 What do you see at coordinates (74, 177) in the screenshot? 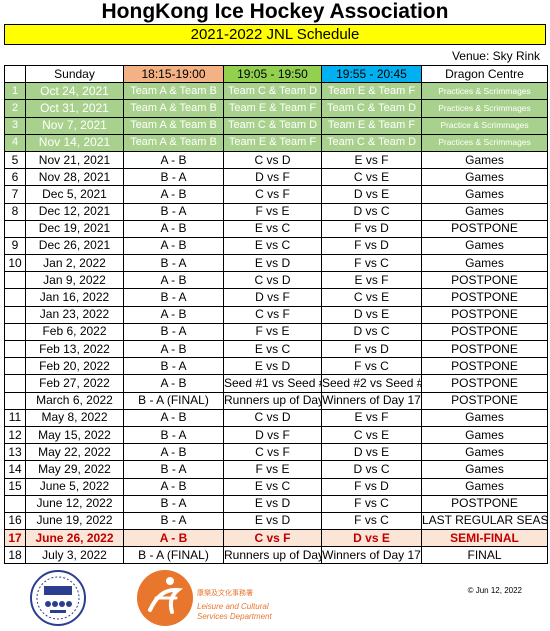
I see `row-date: Nov 28, 2021` at bounding box center [74, 177].